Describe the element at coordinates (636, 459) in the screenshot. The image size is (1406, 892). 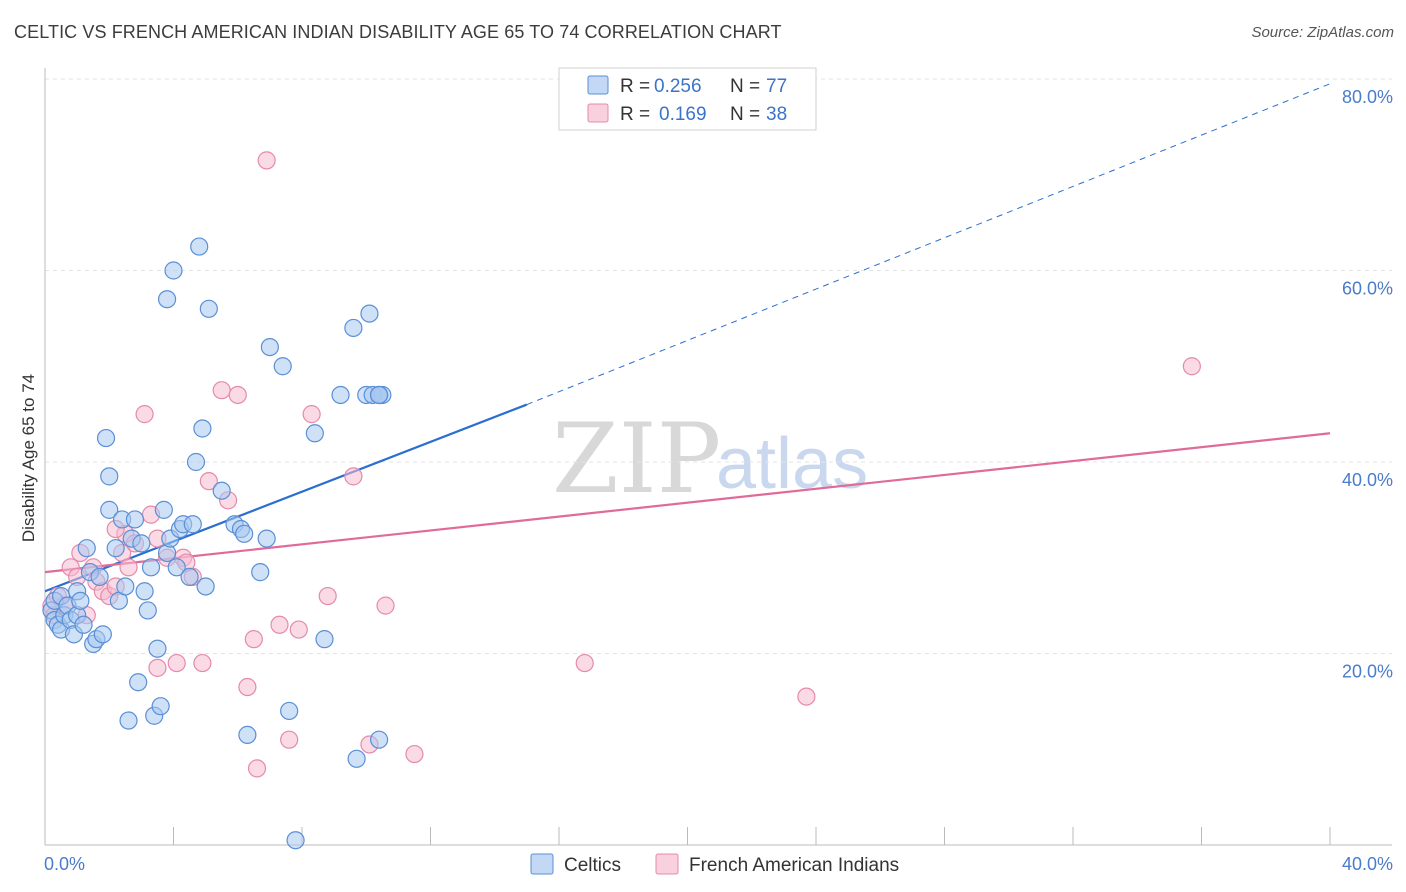
I see `watermark-zip: ZIP` at that location.